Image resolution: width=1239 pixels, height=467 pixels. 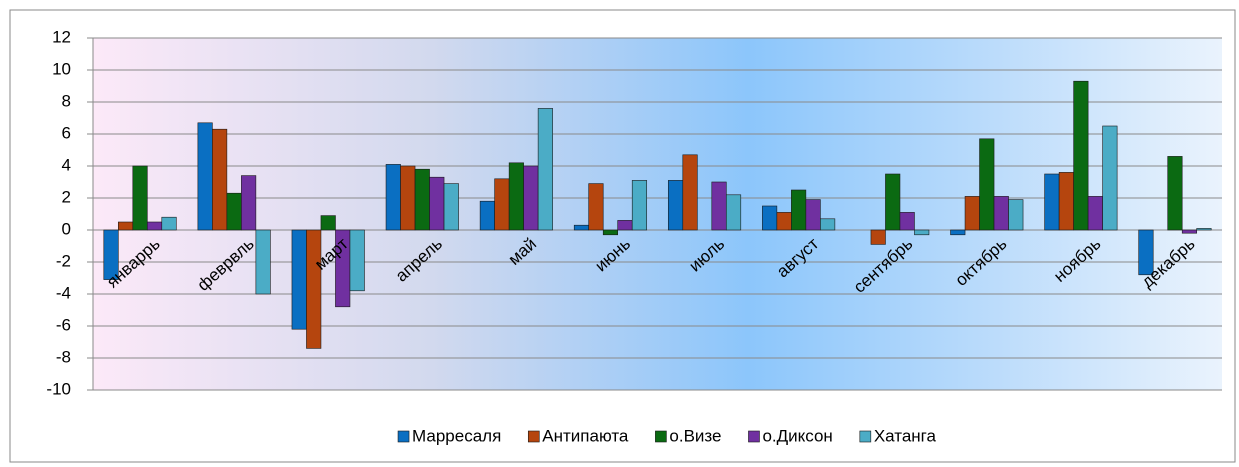 What do you see at coordinates (63, 356) in the screenshot?
I see `y-tick-label: -8` at bounding box center [63, 356].